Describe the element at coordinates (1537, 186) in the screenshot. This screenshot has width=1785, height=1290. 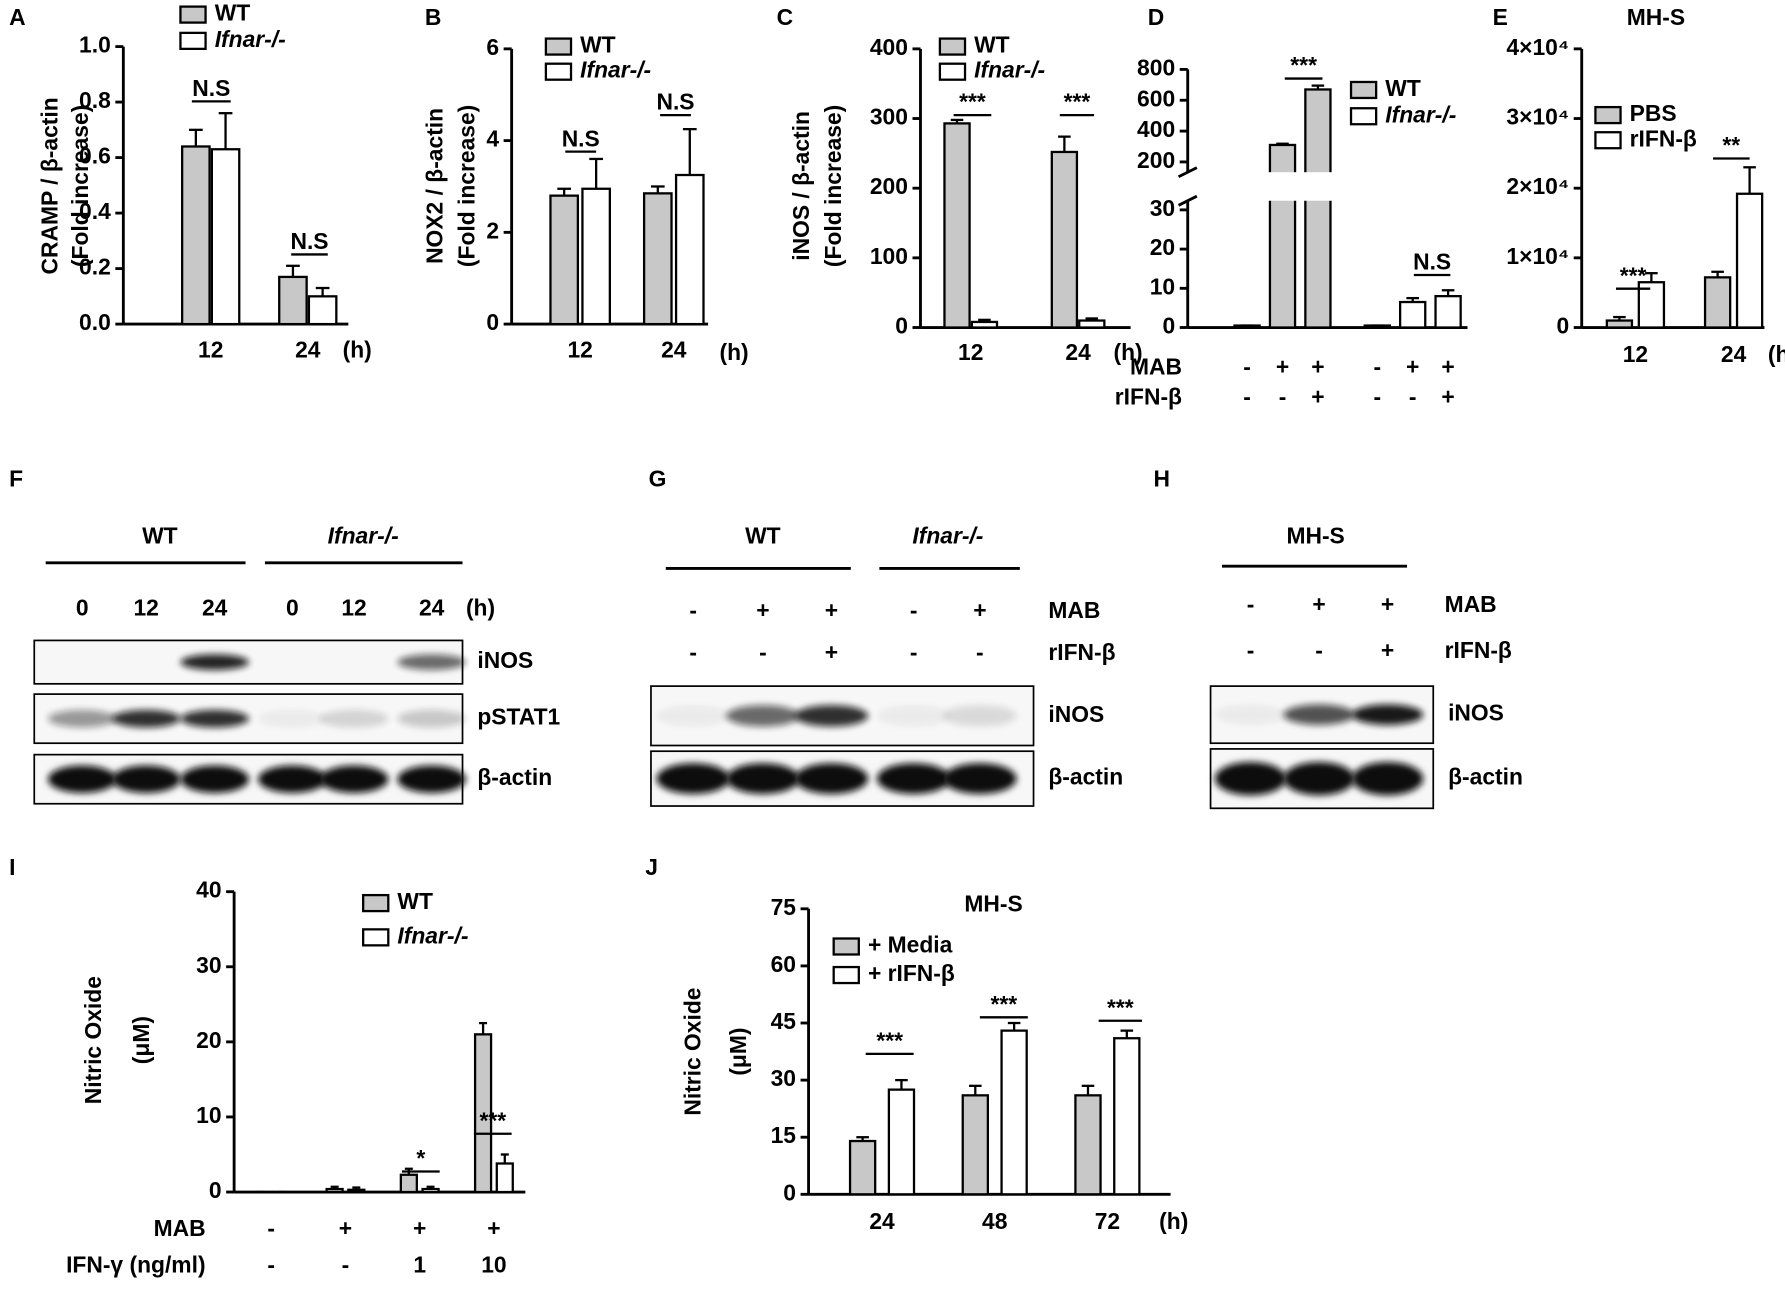
I see `y-tick-label: 2×10⁴` at that location.